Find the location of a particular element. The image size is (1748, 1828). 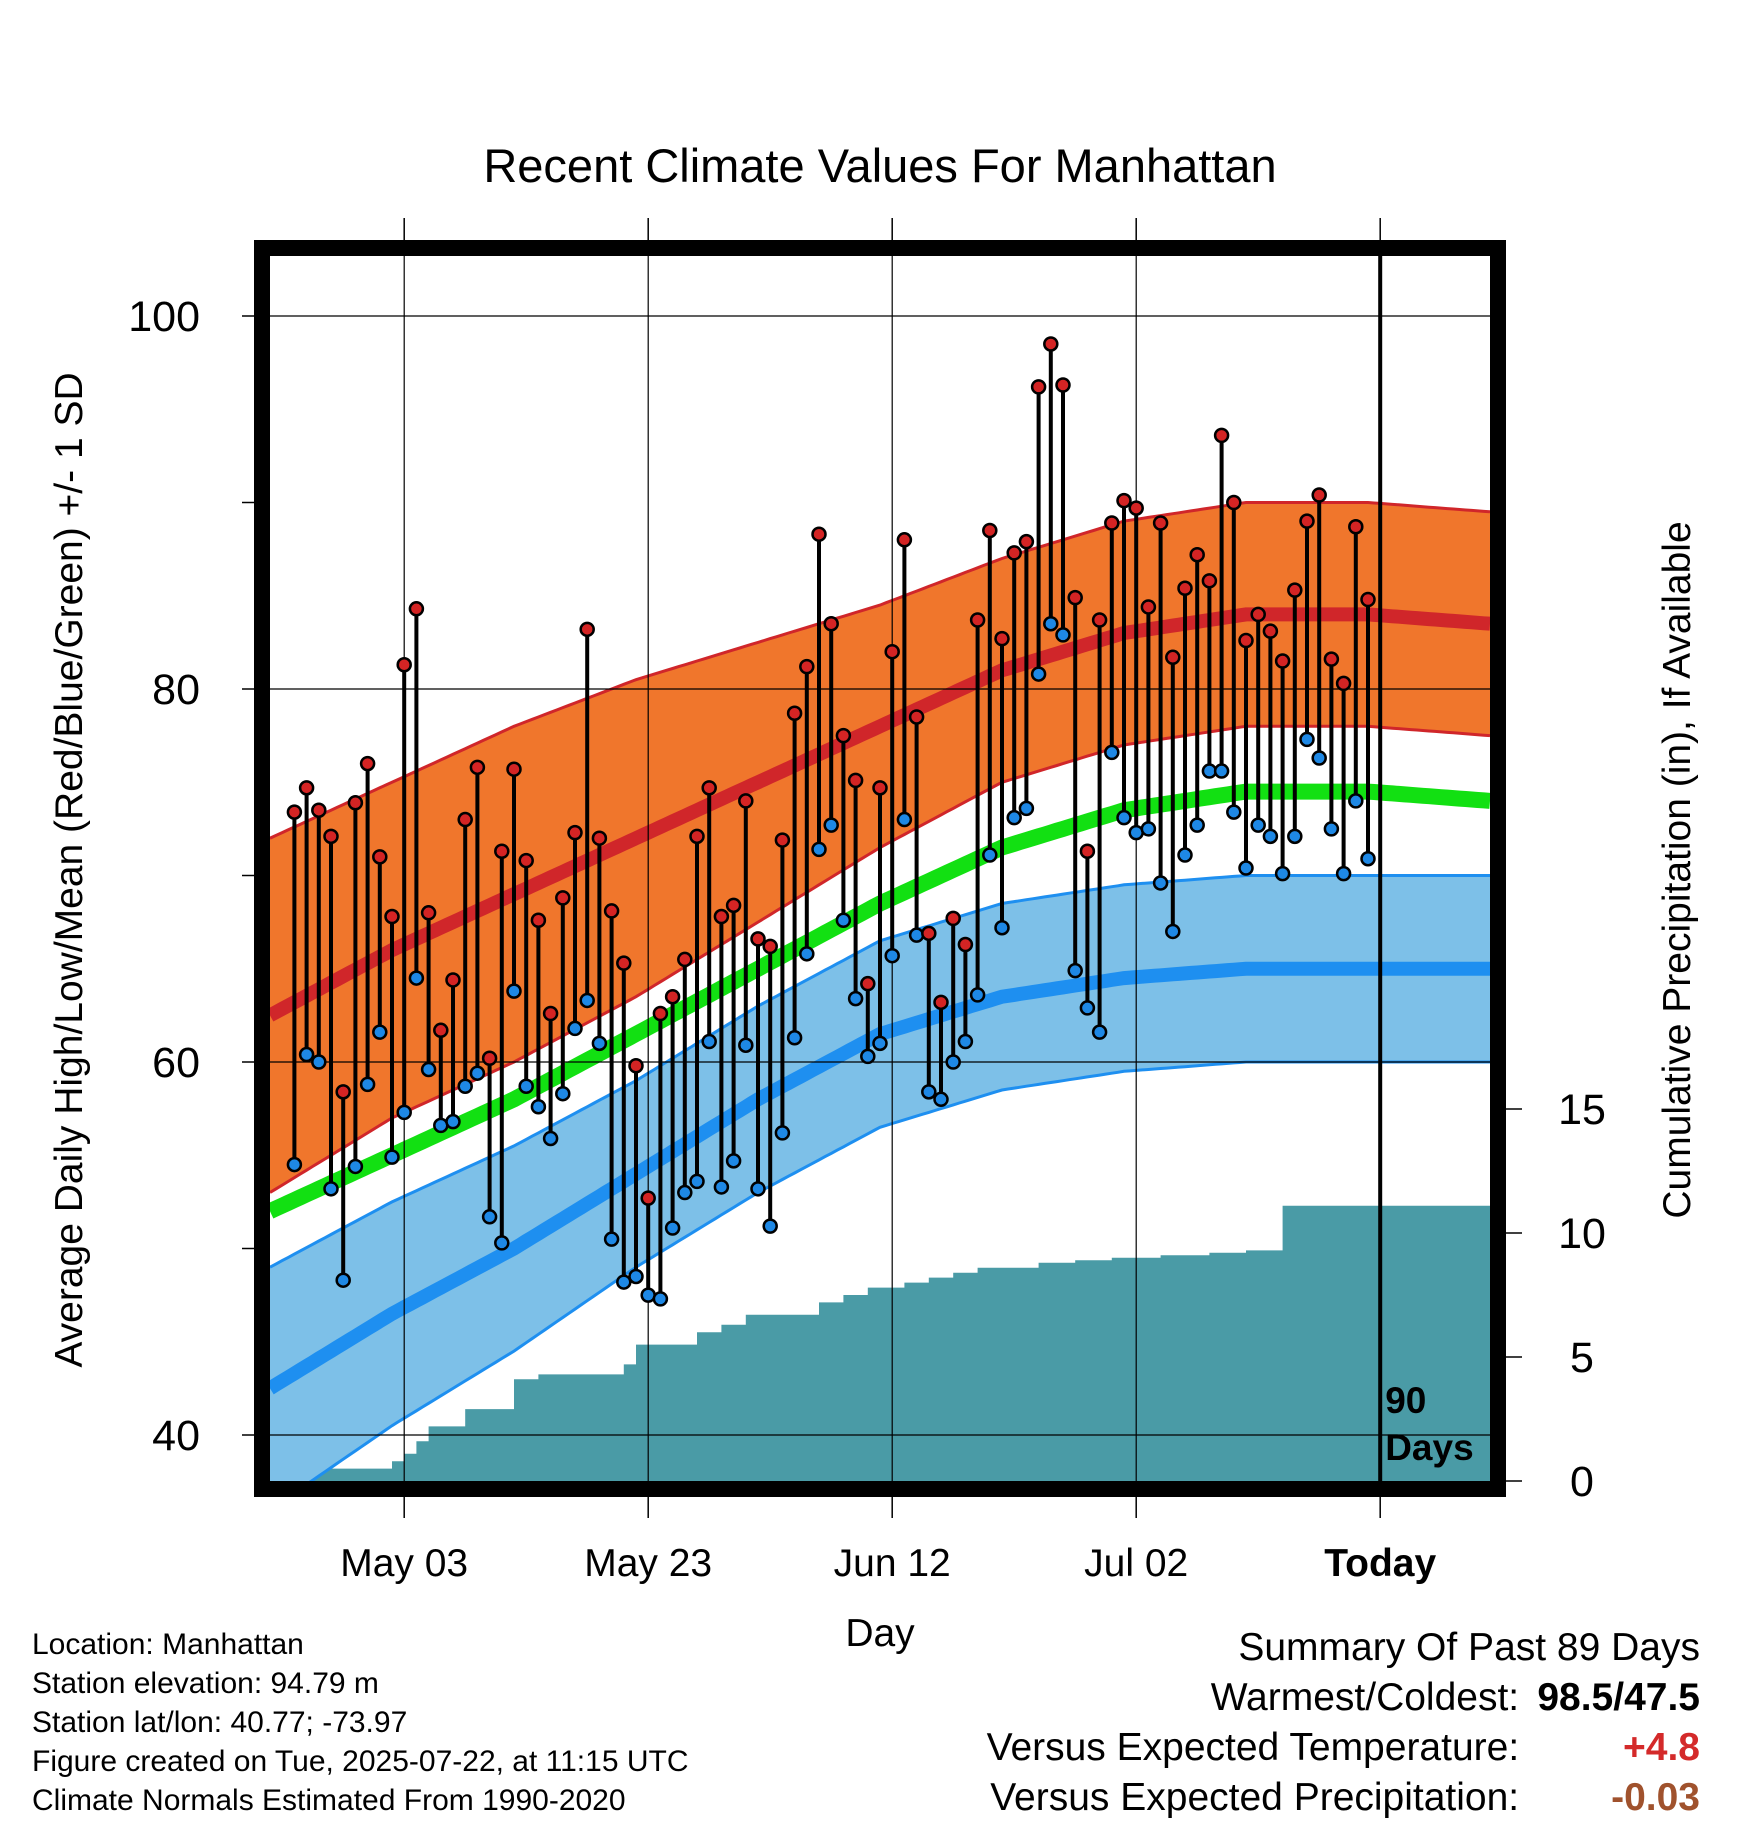

x-tick-label: May 03 is located at coordinates (404, 1563).